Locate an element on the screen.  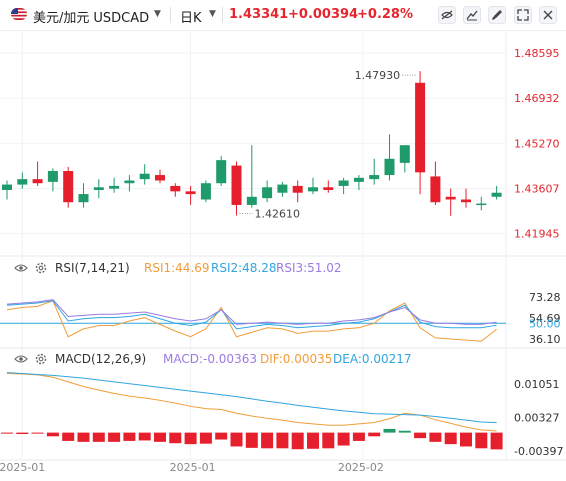
dea-line is located at coordinates (251, 398).